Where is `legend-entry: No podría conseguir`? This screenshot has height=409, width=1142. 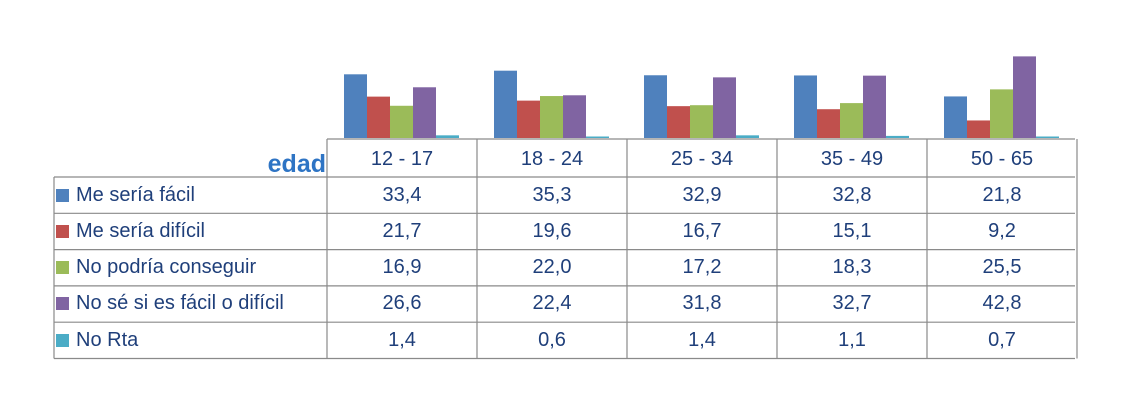 legend-entry: No podría conseguir is located at coordinates (190, 268).